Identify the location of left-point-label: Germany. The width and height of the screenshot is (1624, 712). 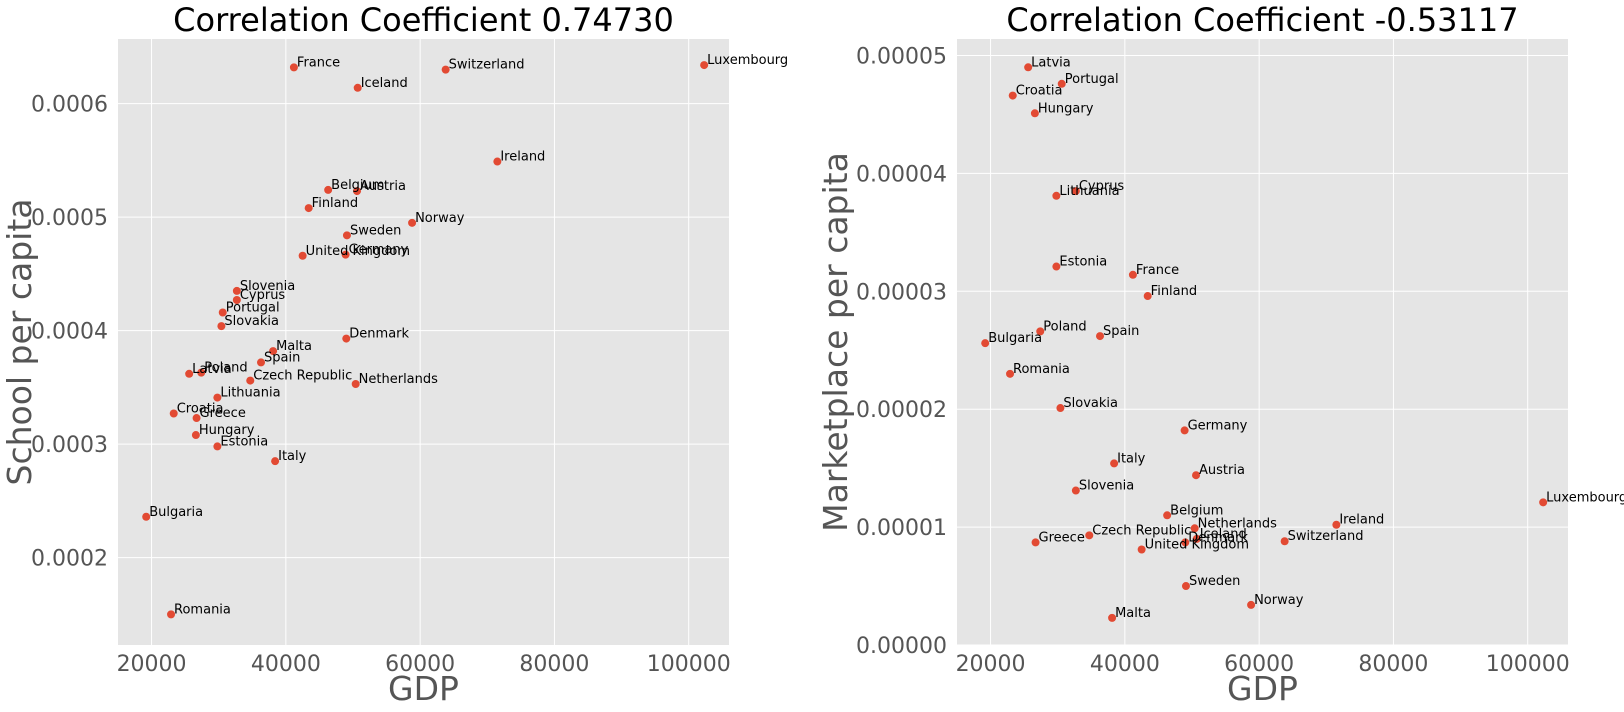
(379, 250).